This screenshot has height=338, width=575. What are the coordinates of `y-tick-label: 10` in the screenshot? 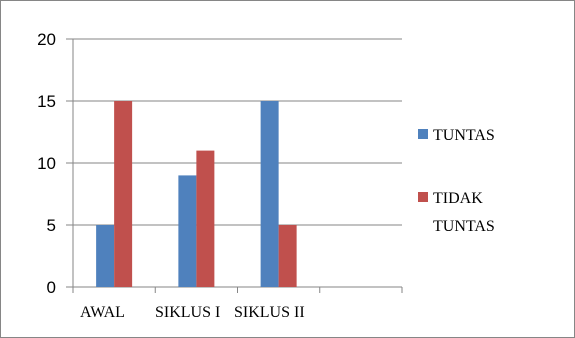 It's located at (46, 163).